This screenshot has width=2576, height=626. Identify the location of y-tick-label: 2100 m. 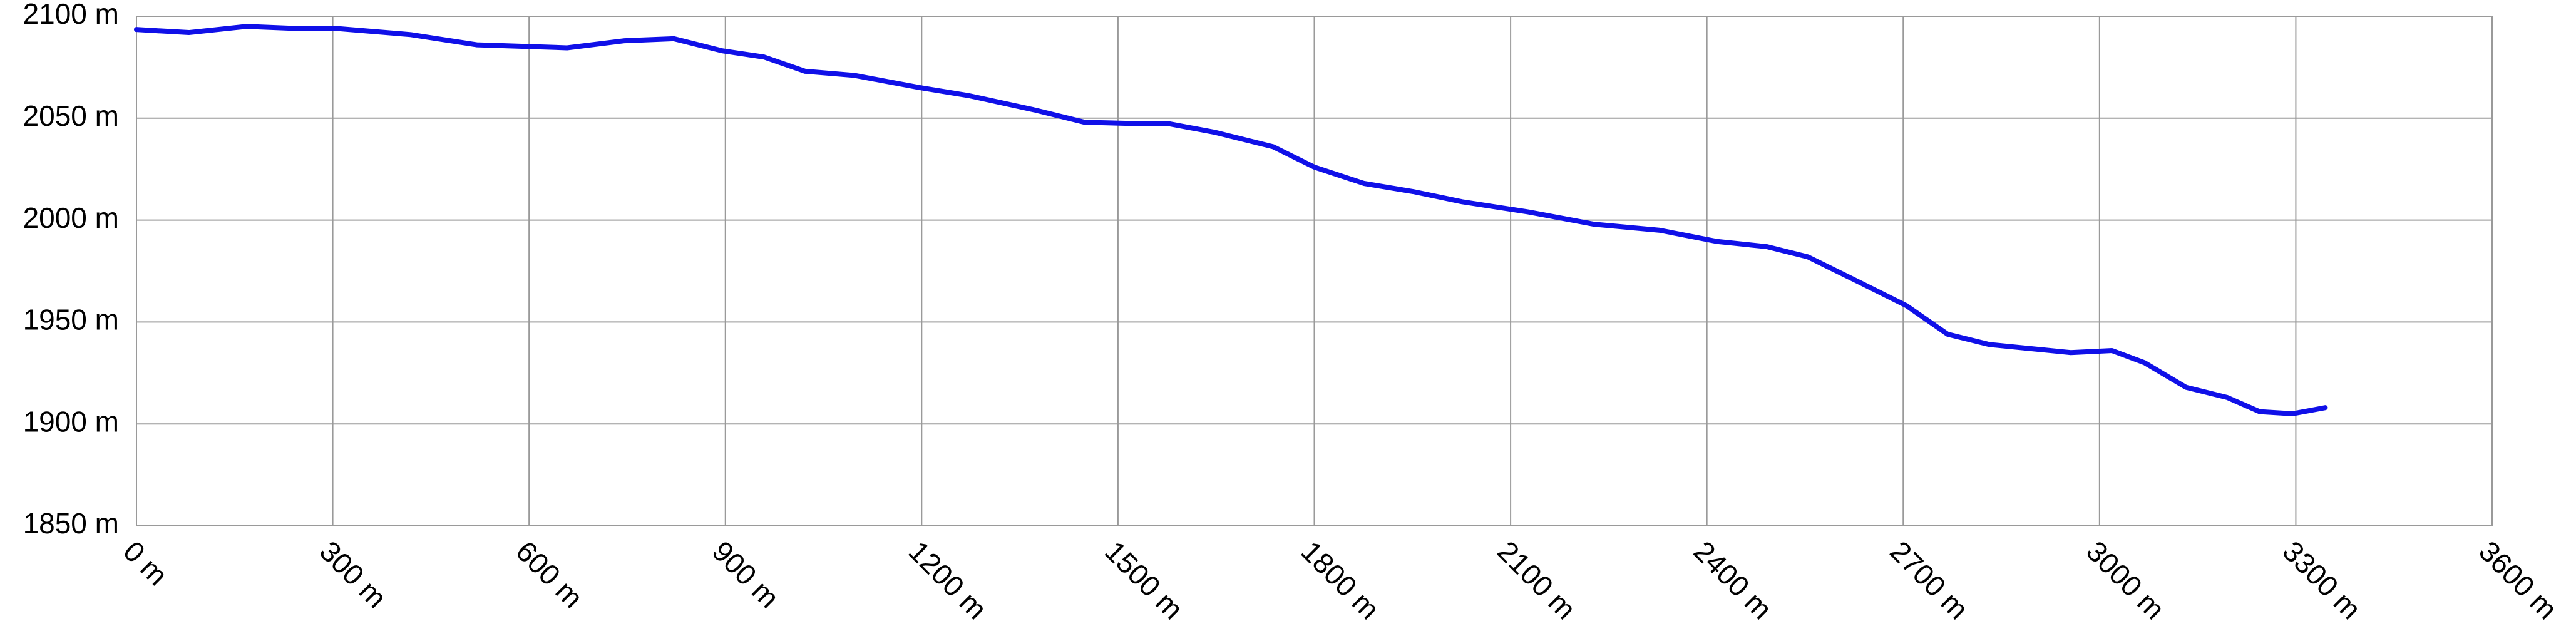
(71, 15).